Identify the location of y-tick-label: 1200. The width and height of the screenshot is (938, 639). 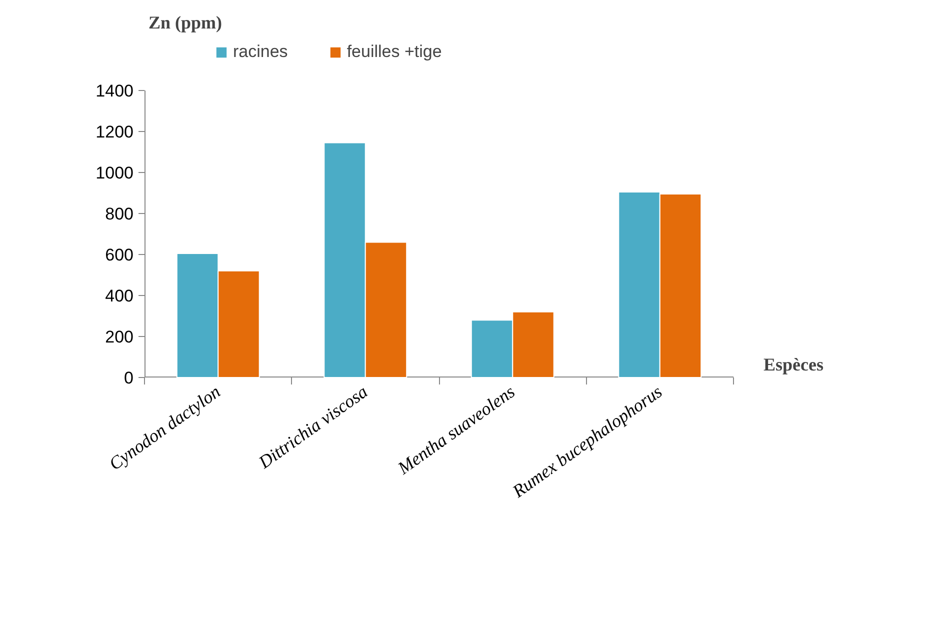
(115, 132).